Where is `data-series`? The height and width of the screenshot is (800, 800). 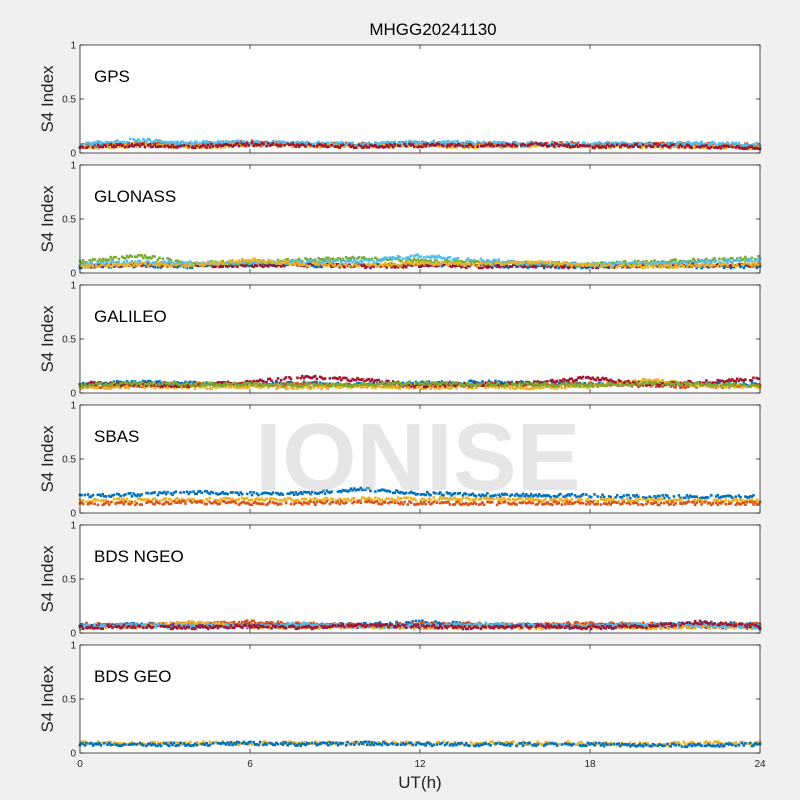 data-series is located at coordinates (421, 142).